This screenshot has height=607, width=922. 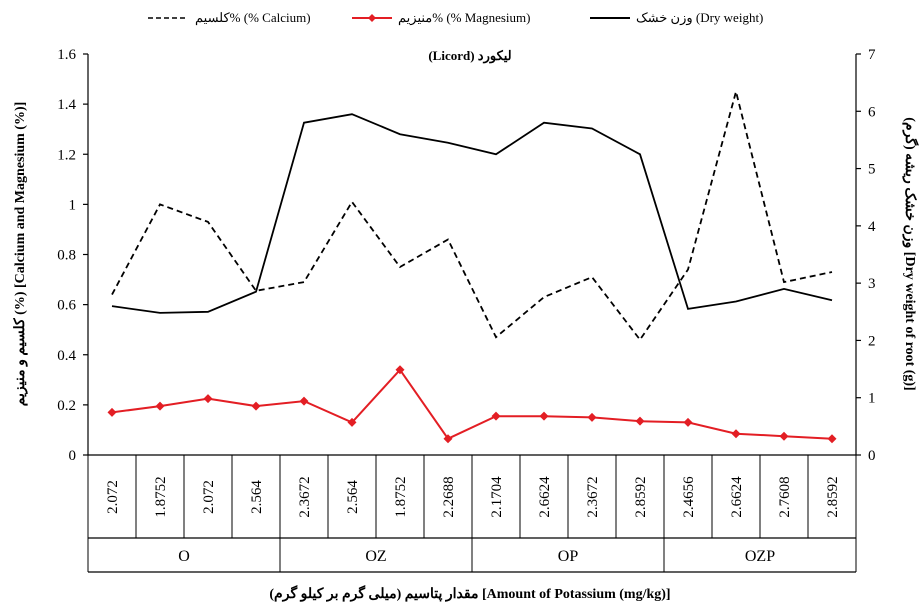 I want to click on category-label: 2.4656, so click(x=689, y=497).